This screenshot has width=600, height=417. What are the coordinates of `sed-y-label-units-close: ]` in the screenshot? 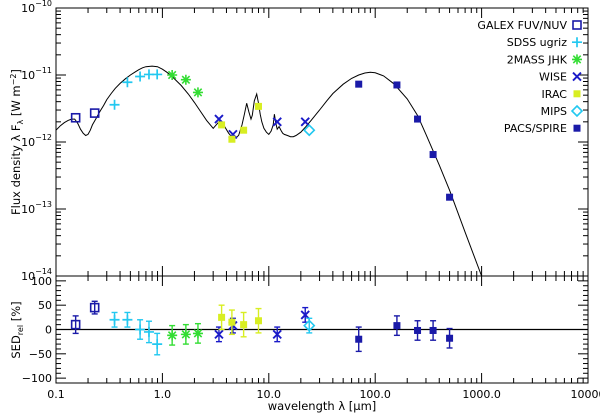 It's located at (16, 71).